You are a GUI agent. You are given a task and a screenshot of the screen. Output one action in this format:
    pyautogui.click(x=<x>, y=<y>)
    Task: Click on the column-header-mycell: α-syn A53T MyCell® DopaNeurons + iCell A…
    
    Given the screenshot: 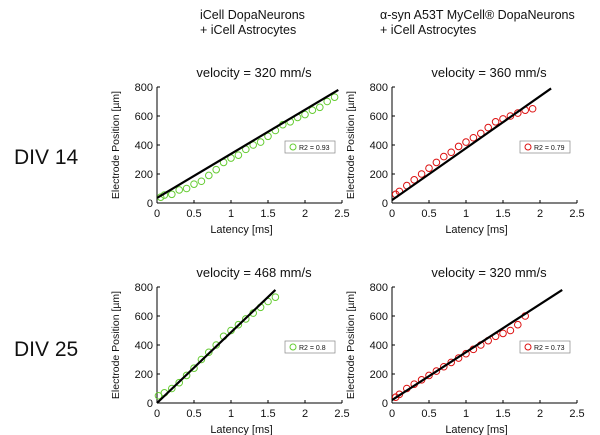 What is the action you would take?
    pyautogui.click(x=477, y=22)
    